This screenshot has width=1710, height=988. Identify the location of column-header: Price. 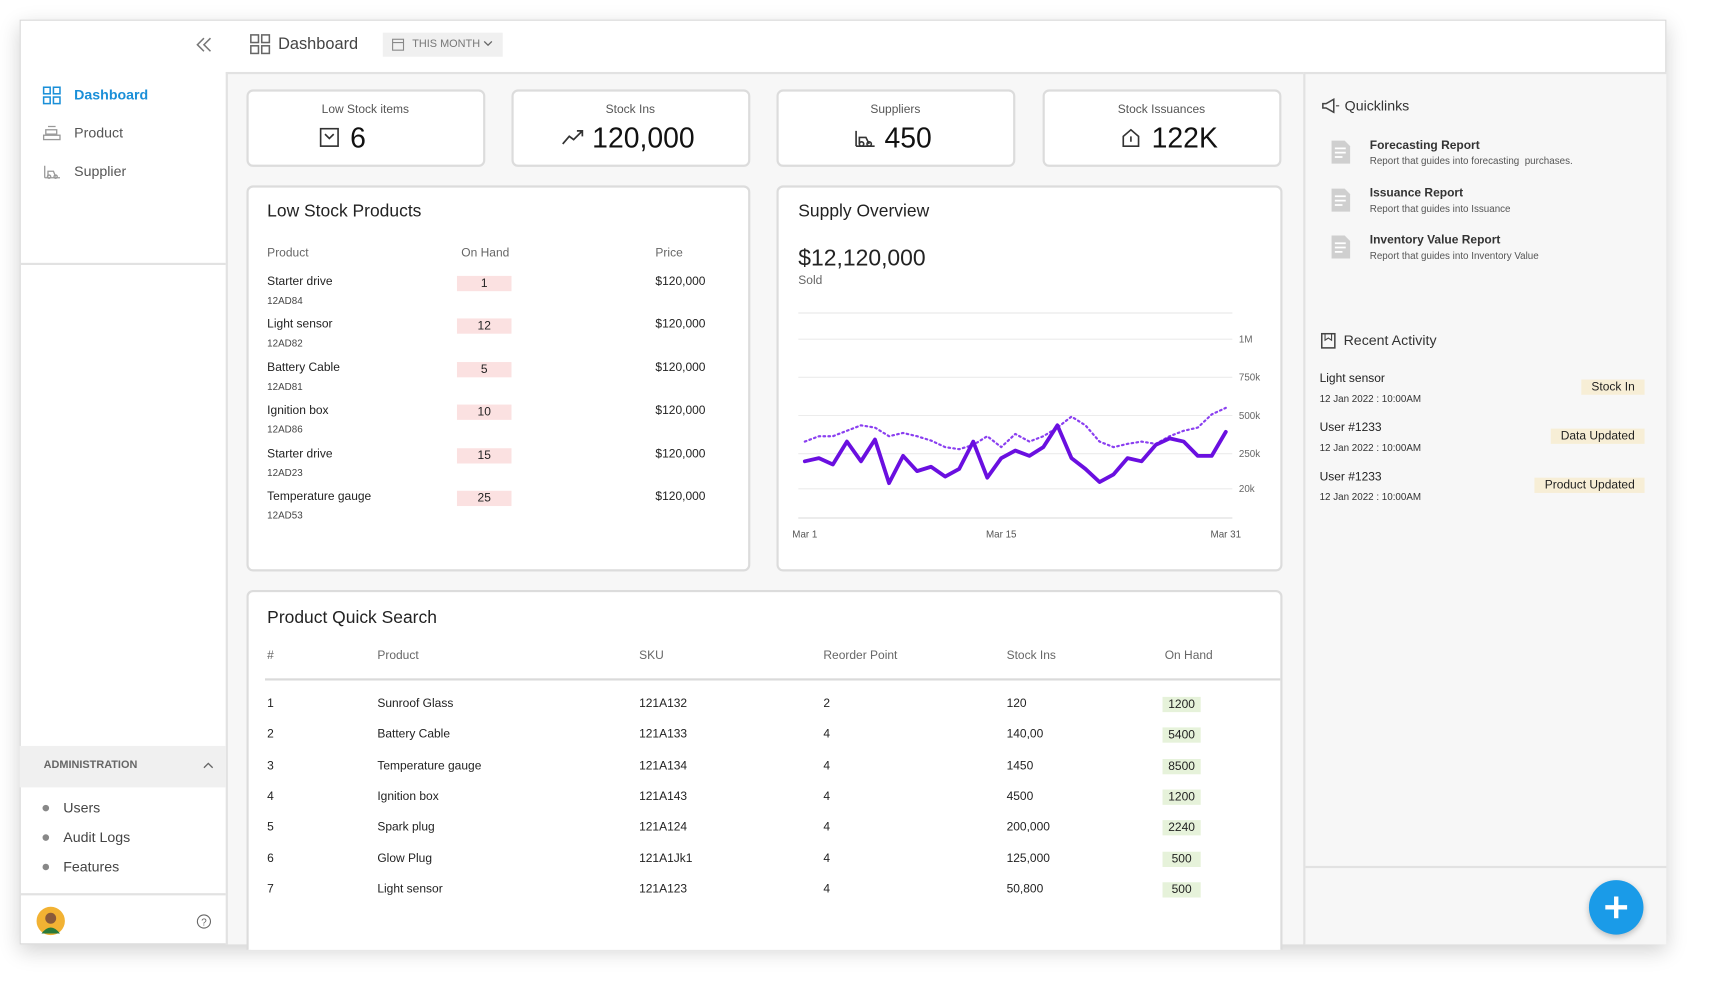
(669, 253).